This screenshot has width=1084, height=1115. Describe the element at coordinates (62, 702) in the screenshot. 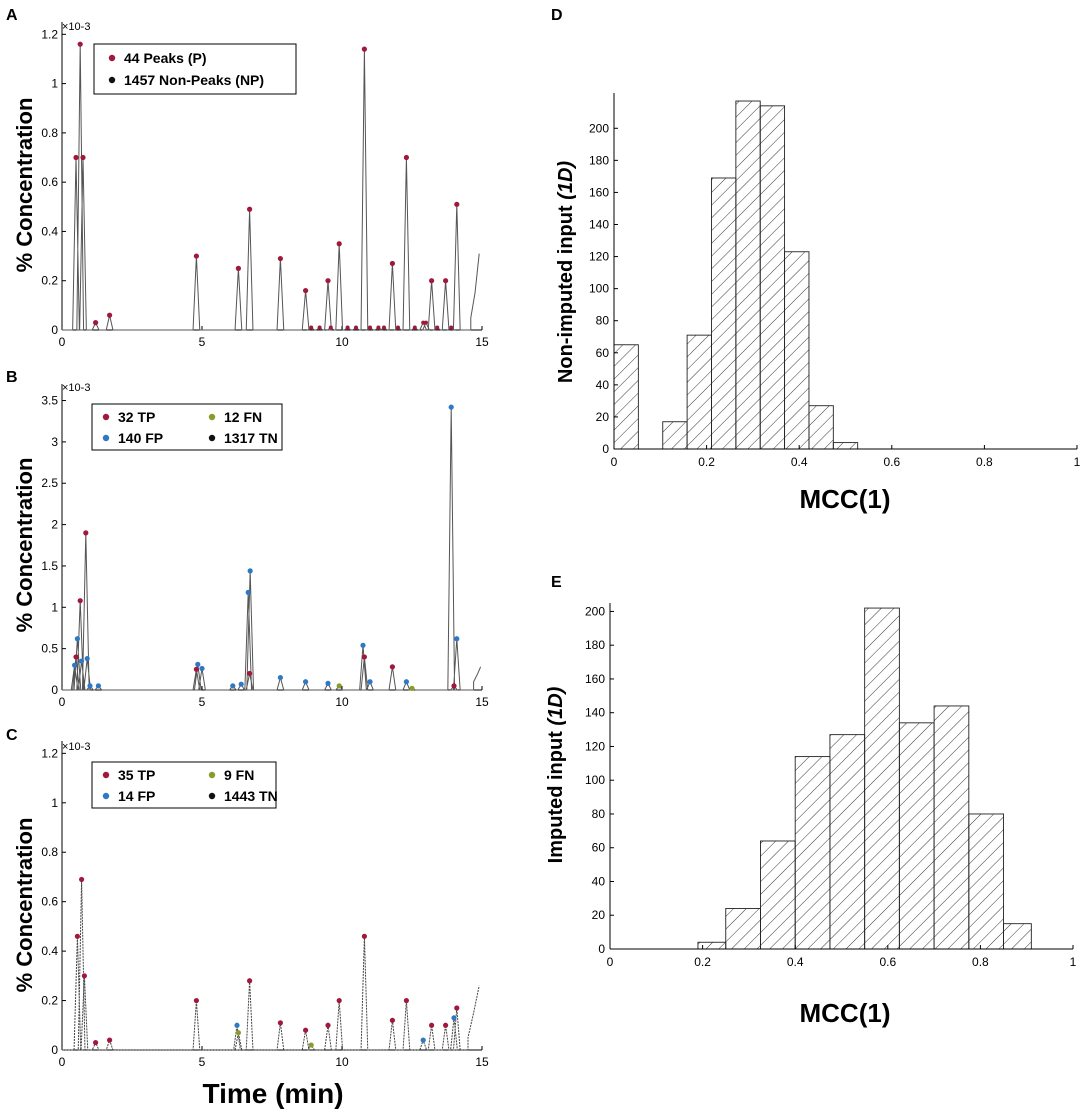

I see `x-tick-label: 0` at that location.